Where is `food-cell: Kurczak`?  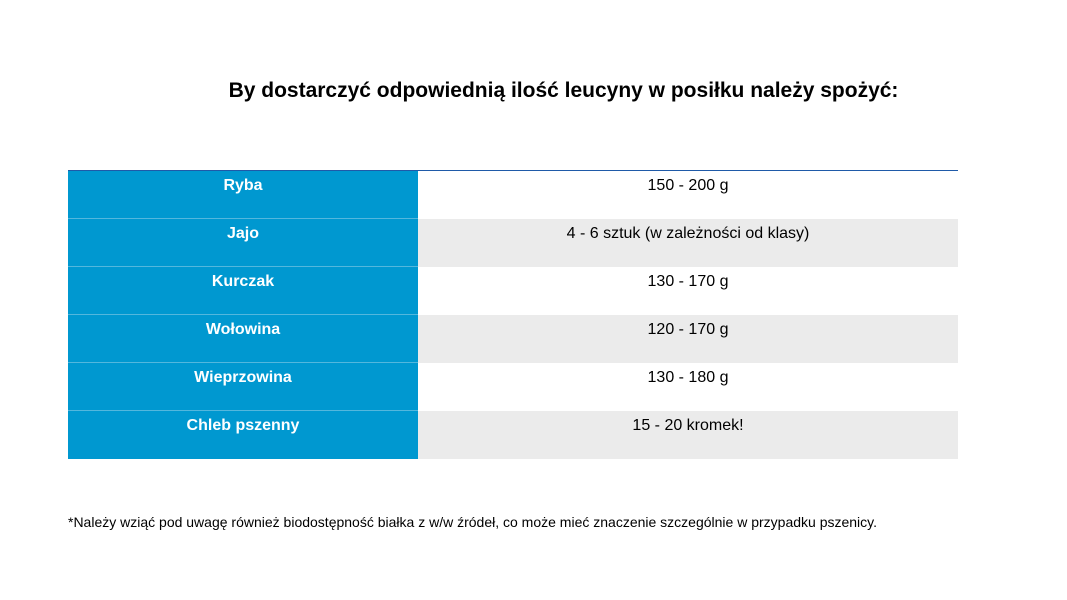 food-cell: Kurczak is located at coordinates (243, 291).